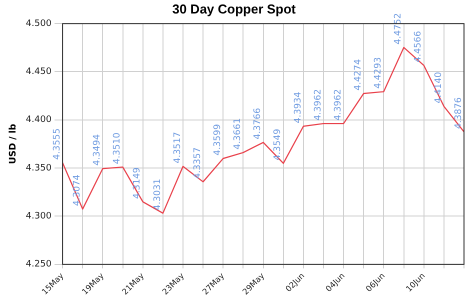 The image size is (474, 300). Describe the element at coordinates (39, 72) in the screenshot. I see `y-tick-label: 4.450` at that location.